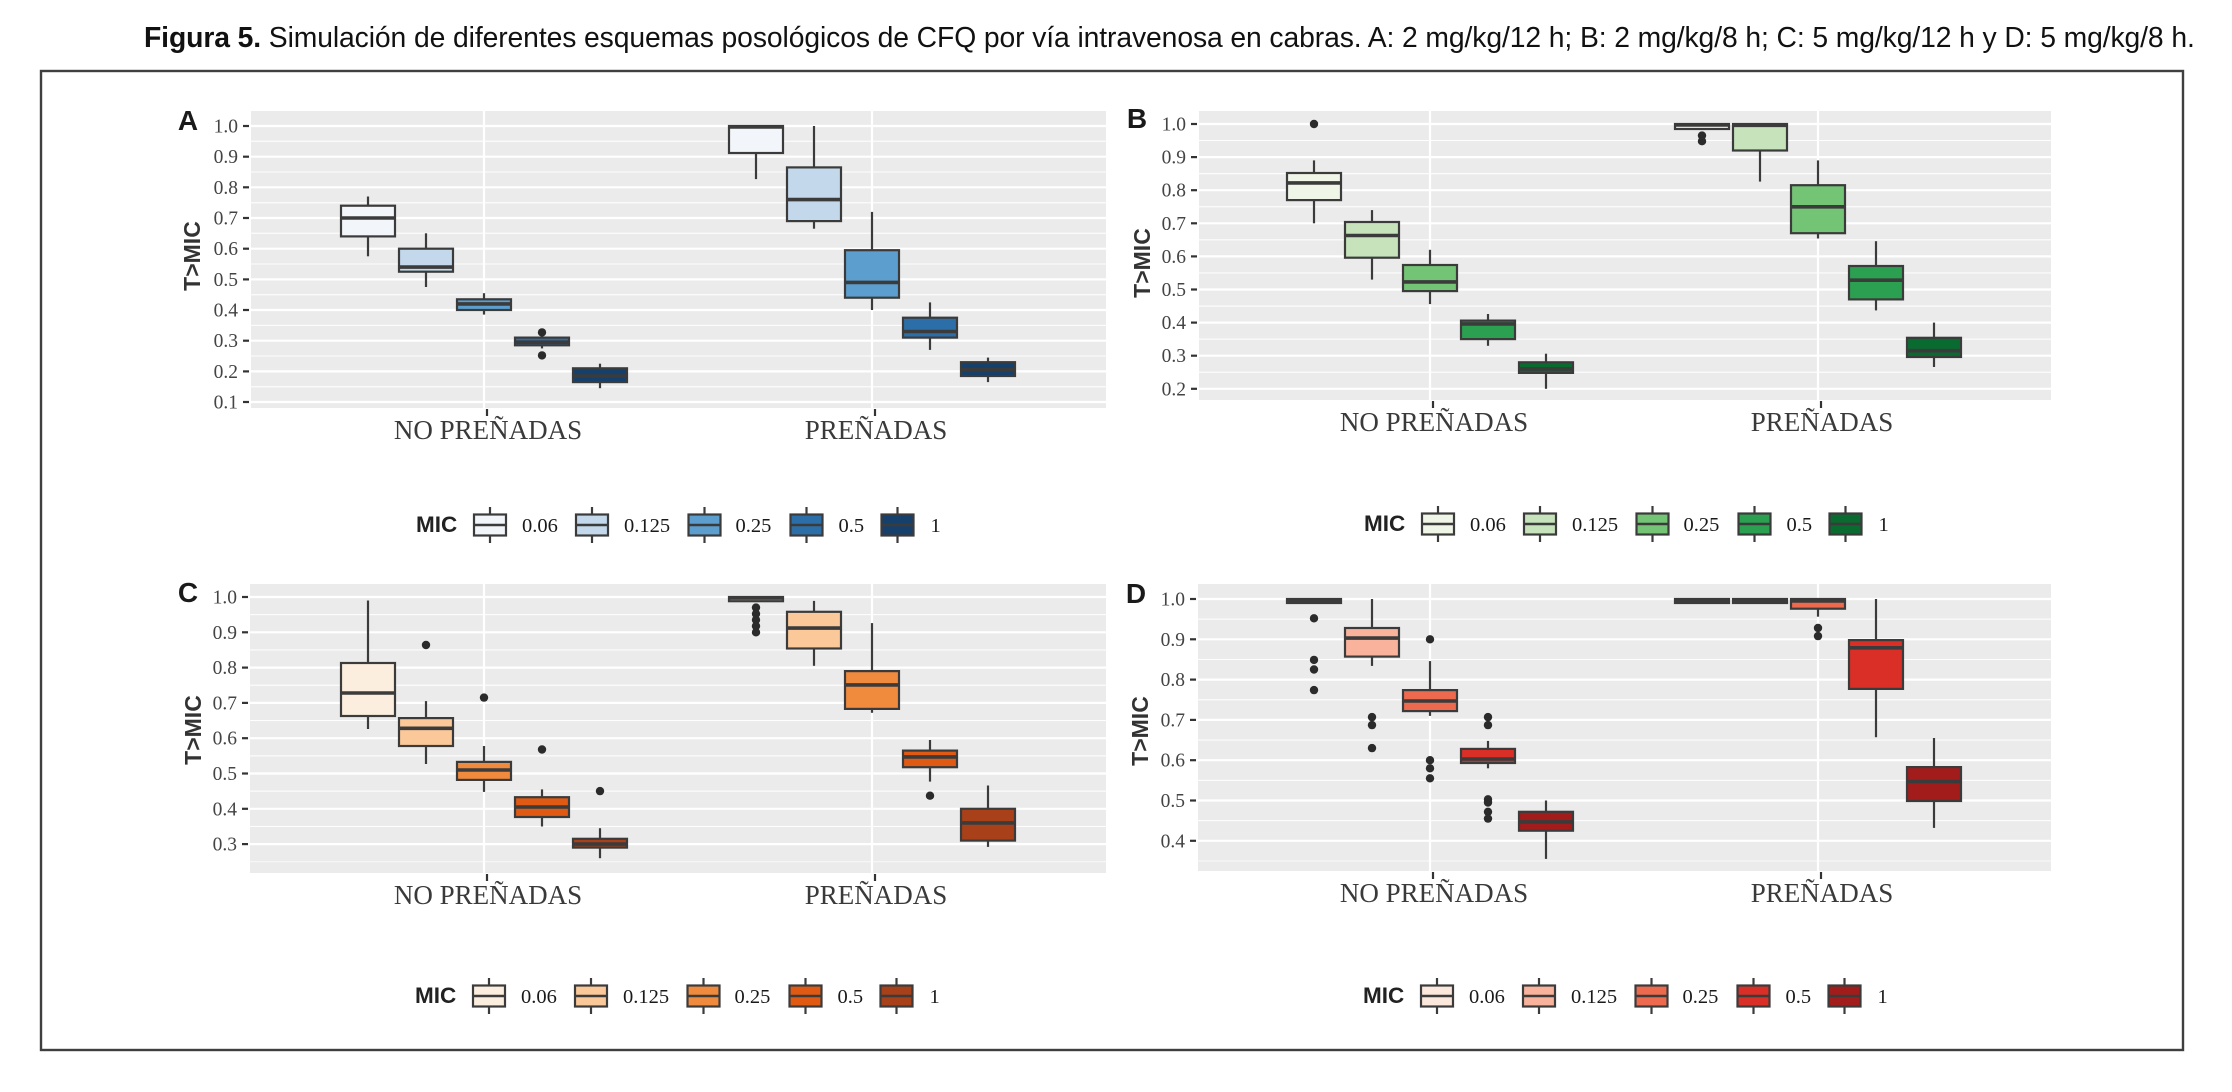 Image resolution: width=2232 pixels, height=1092 pixels. I want to click on svg-text: A, so click(188, 120).